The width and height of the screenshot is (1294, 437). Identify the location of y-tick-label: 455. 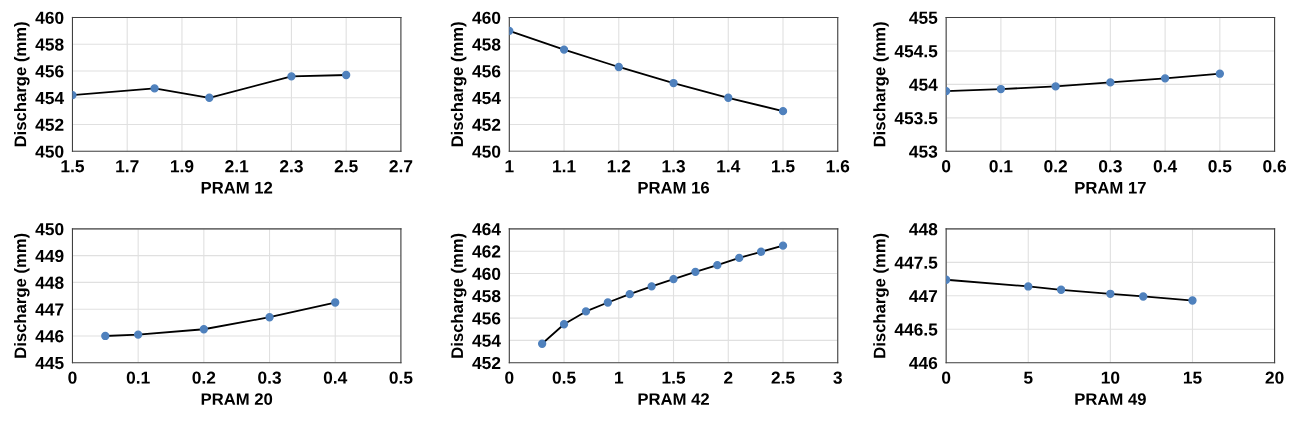
(923, 17).